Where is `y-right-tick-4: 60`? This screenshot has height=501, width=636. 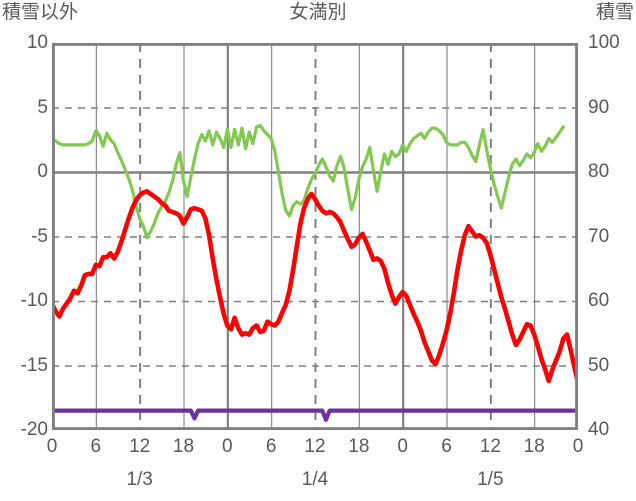
y-right-tick-4: 60 is located at coordinates (599, 300).